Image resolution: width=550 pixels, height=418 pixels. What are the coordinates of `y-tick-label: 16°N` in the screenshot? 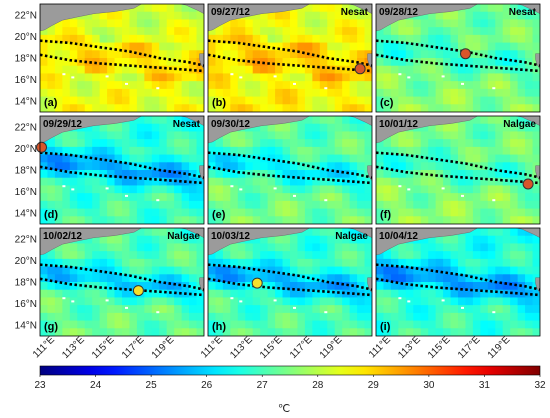 It's located at (26, 192).